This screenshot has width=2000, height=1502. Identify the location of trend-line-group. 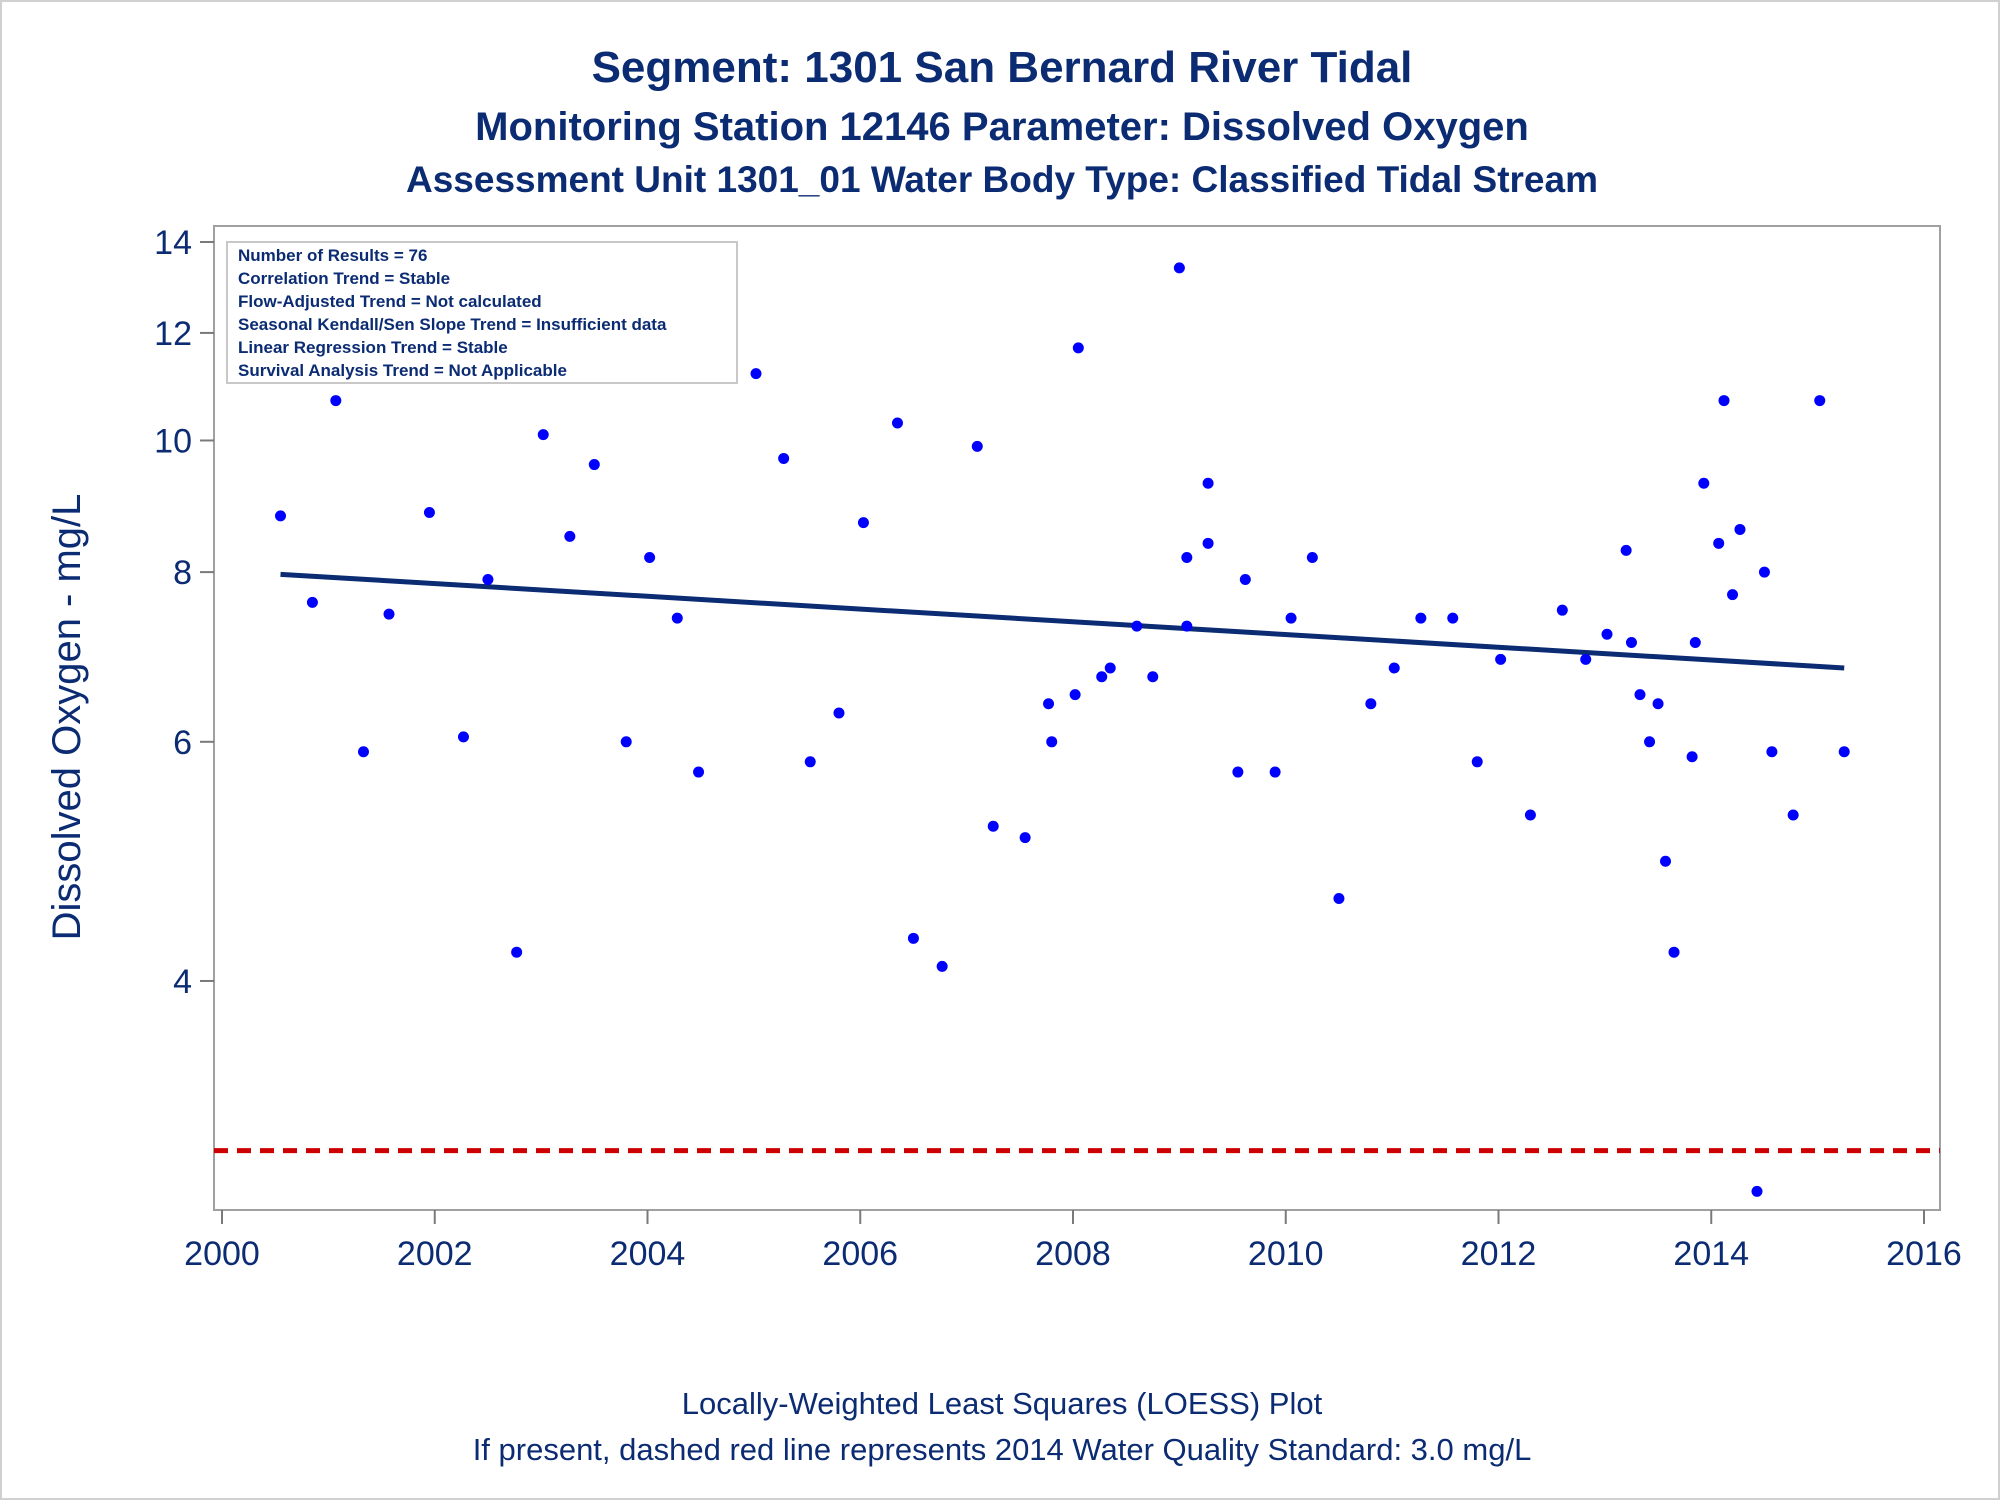
(1062, 621).